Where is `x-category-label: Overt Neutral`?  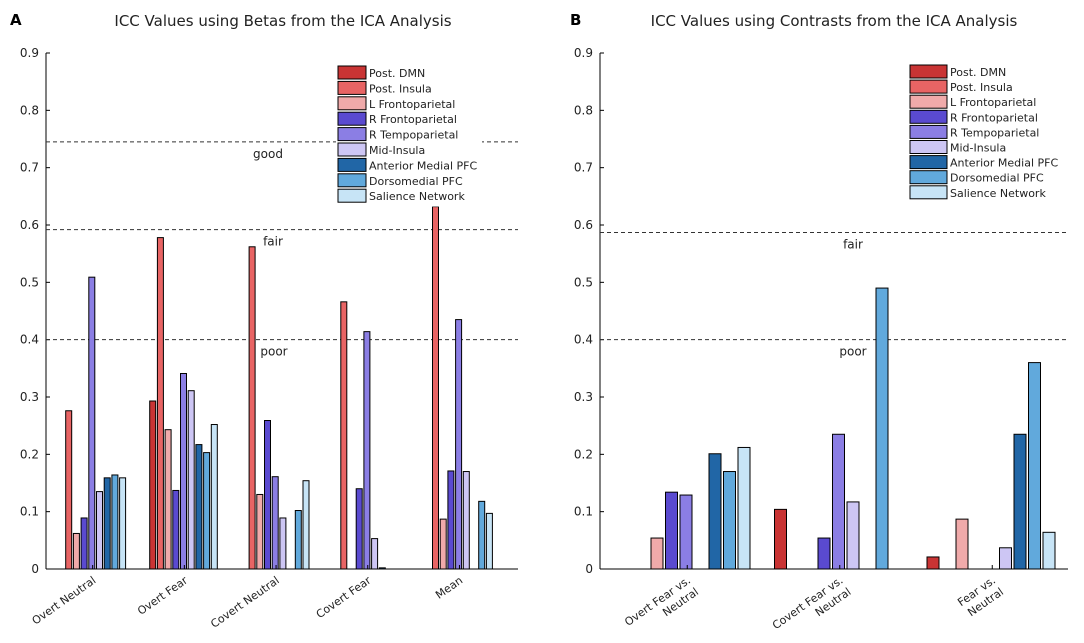
x-category-label: Overt Neutral is located at coordinates (64, 601).